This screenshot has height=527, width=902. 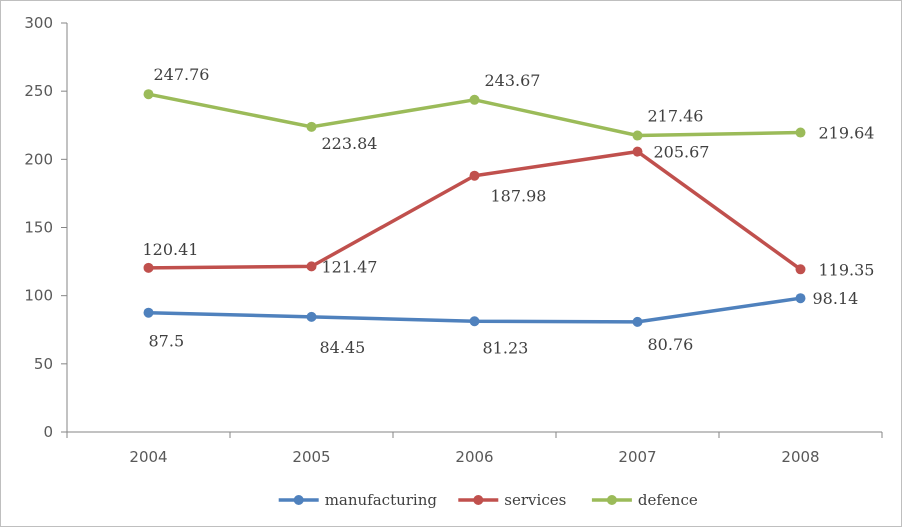 What do you see at coordinates (148, 457) in the screenshot?
I see `x-tick-label: 2004` at bounding box center [148, 457].